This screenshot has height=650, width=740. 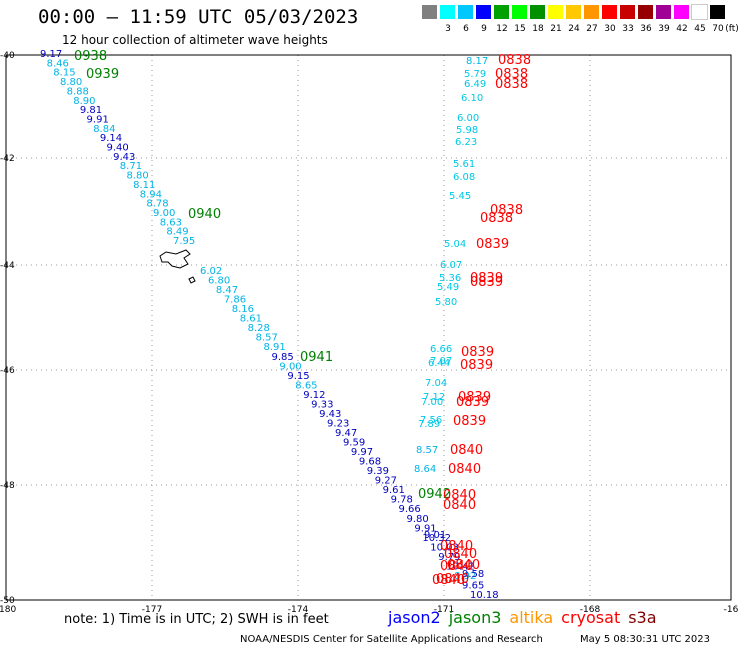 I want to click on swh-value: 5.04, so click(x=455, y=244).